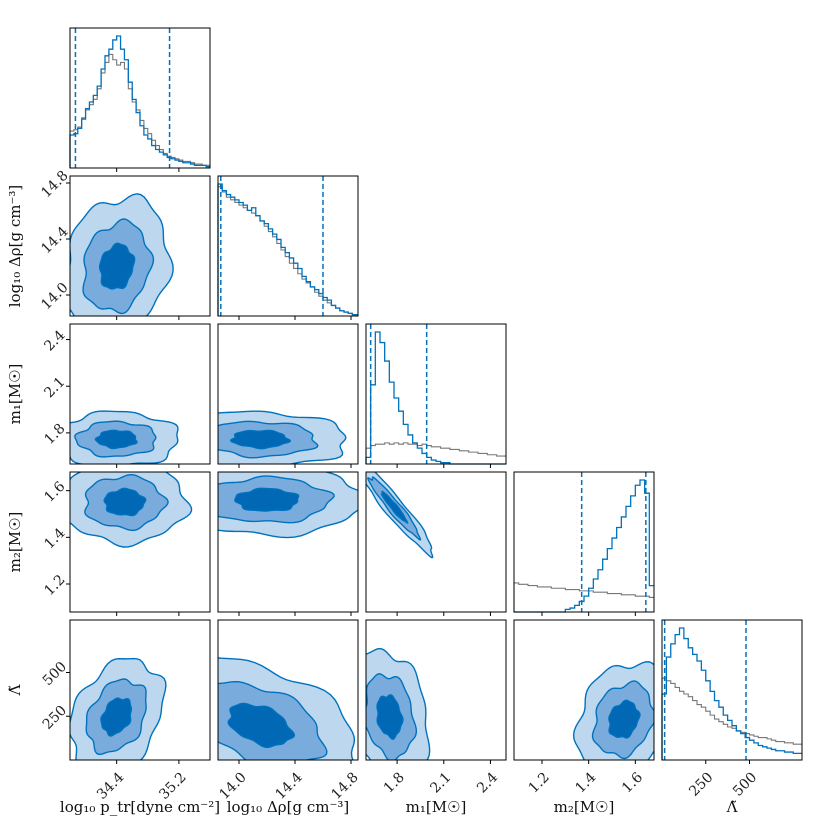  I want to click on frame-lam, so click(732, 690).